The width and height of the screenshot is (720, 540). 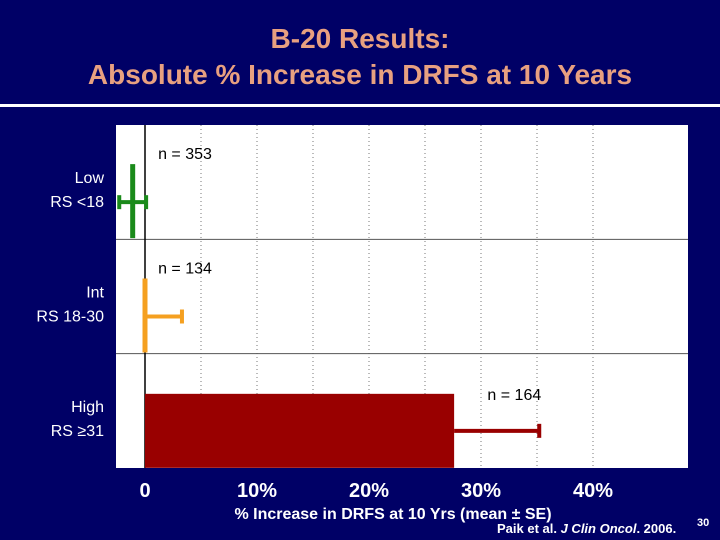 What do you see at coordinates (257, 491) in the screenshot?
I see `x-tick-label: 10%` at bounding box center [257, 491].